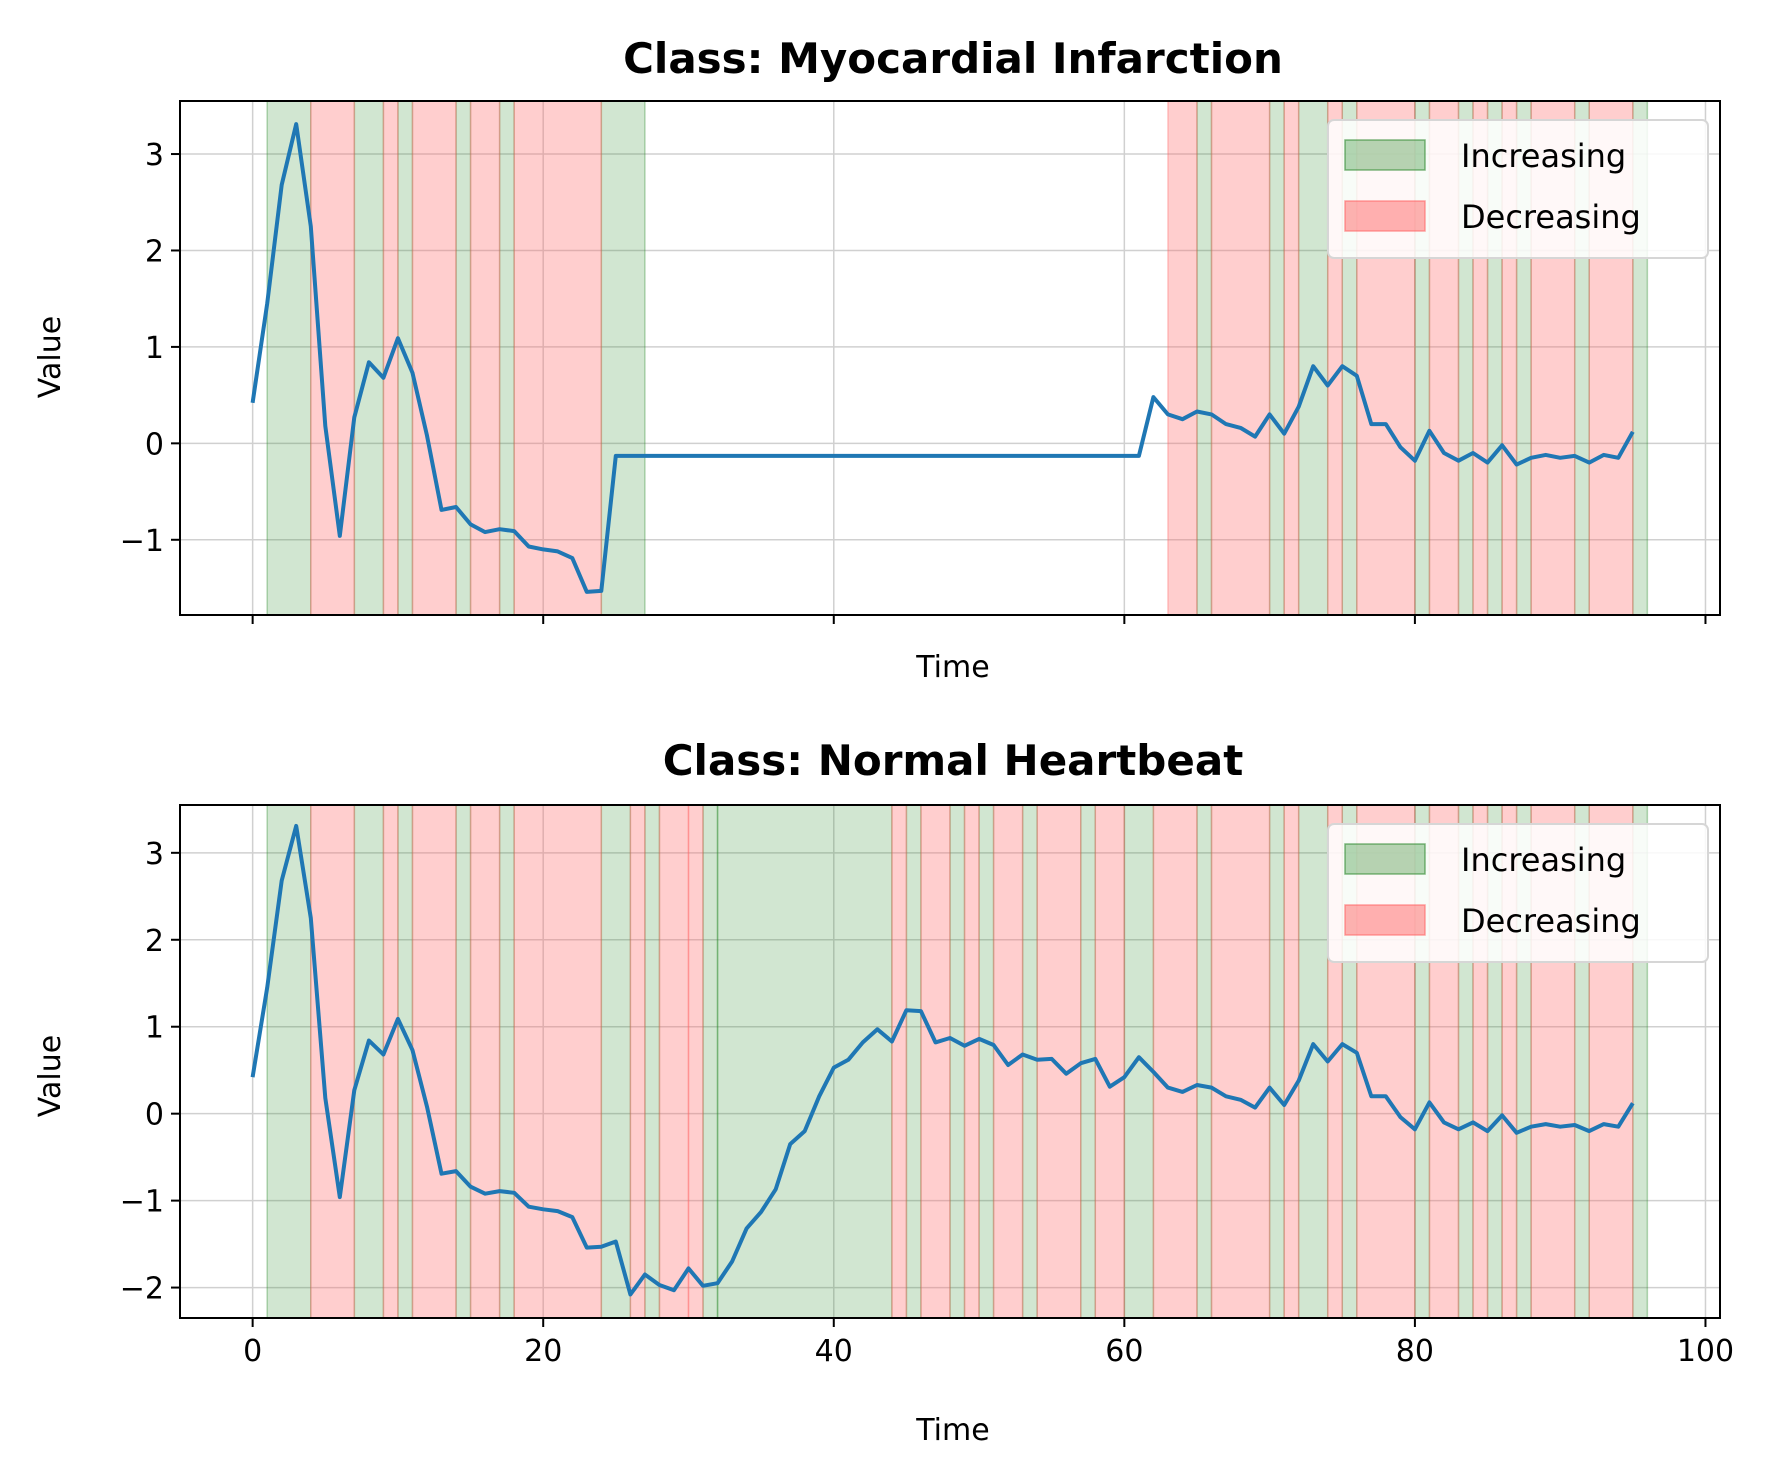 The height and width of the screenshot is (1470, 1769). What do you see at coordinates (953, 58) in the screenshot?
I see `chart-title: Class: Myocardial Infarction` at bounding box center [953, 58].